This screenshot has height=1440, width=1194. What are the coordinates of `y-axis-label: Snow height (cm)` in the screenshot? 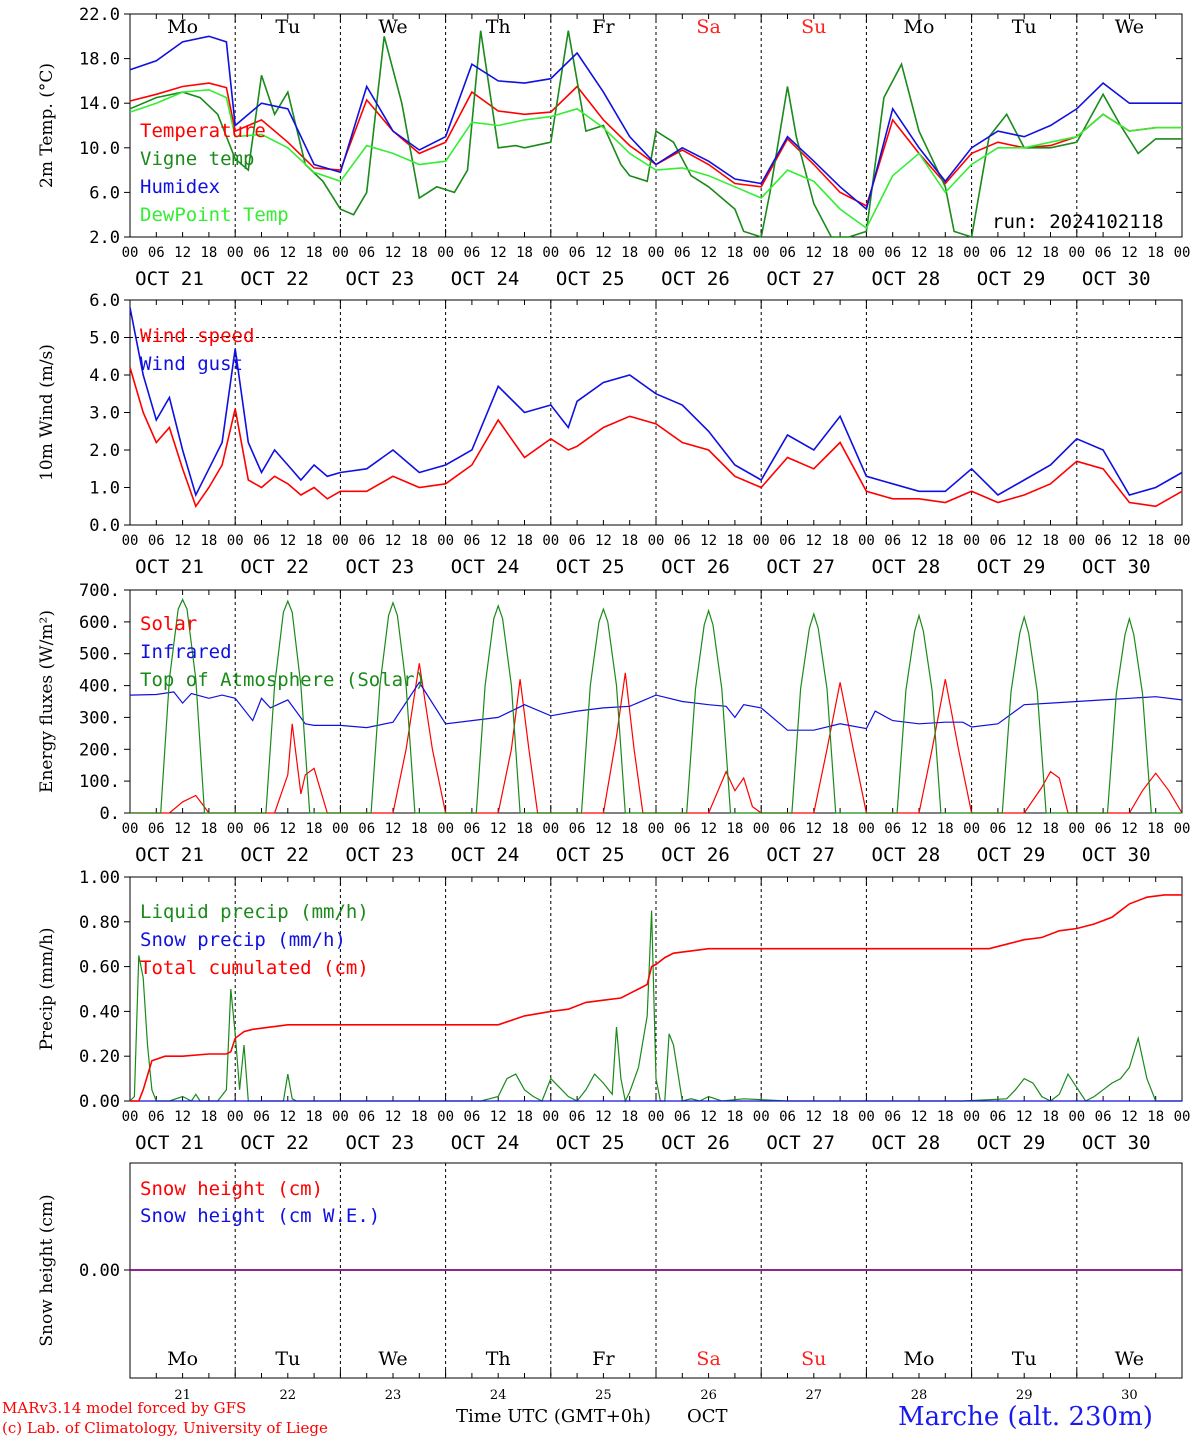 It's located at (47, 1270).